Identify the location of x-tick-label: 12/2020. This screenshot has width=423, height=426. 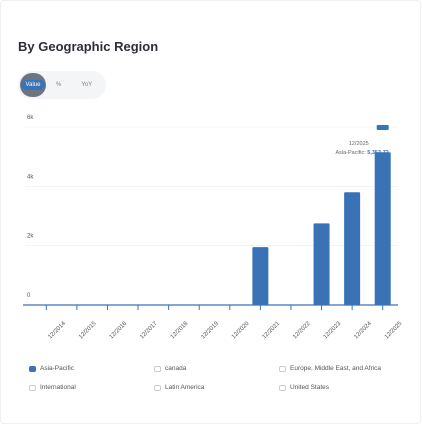
(241, 330).